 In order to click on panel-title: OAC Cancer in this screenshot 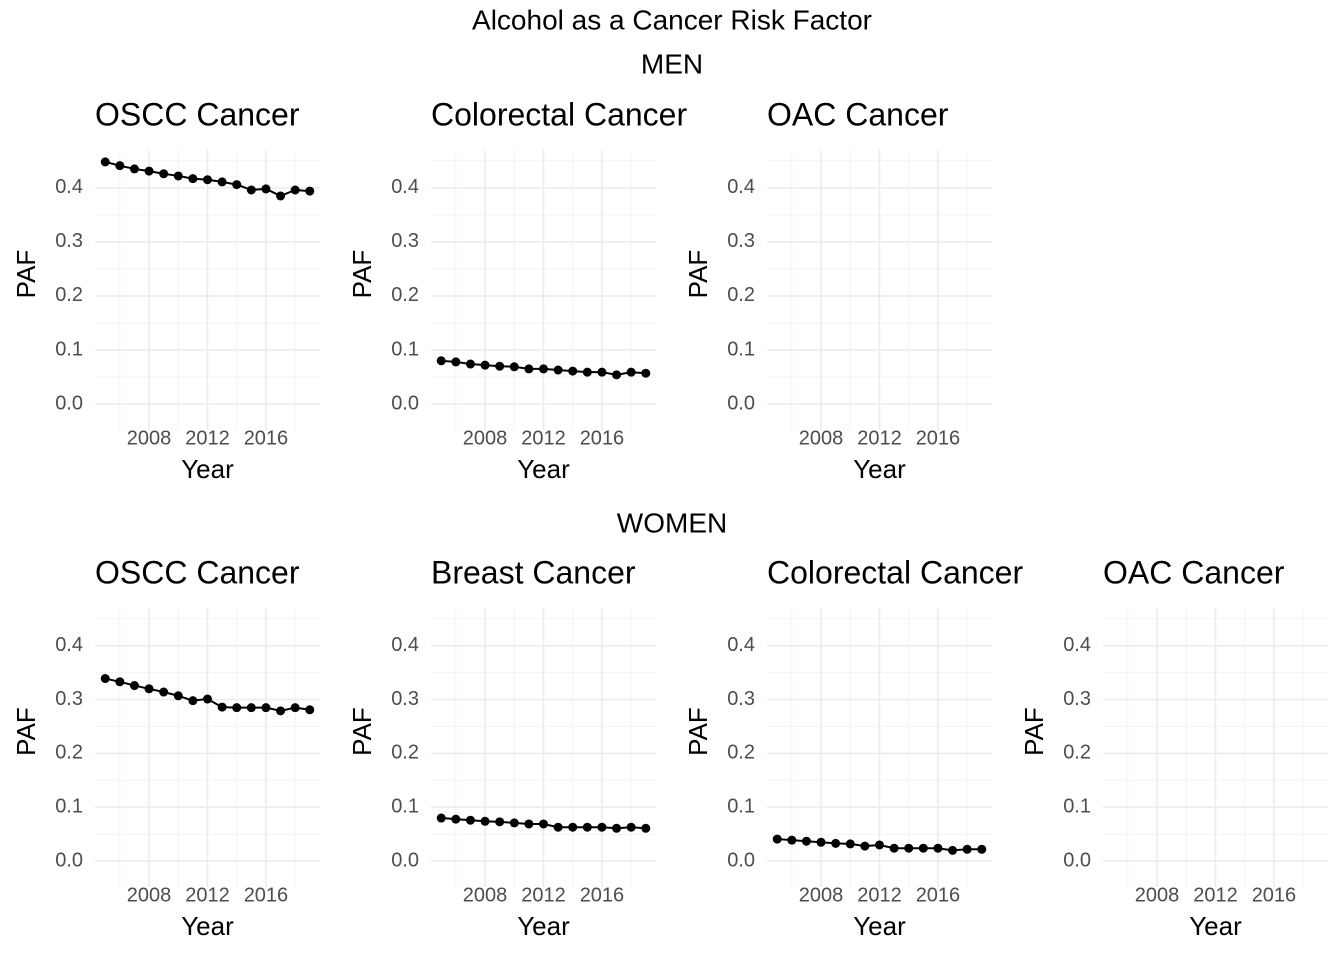, I will do `click(858, 114)`.